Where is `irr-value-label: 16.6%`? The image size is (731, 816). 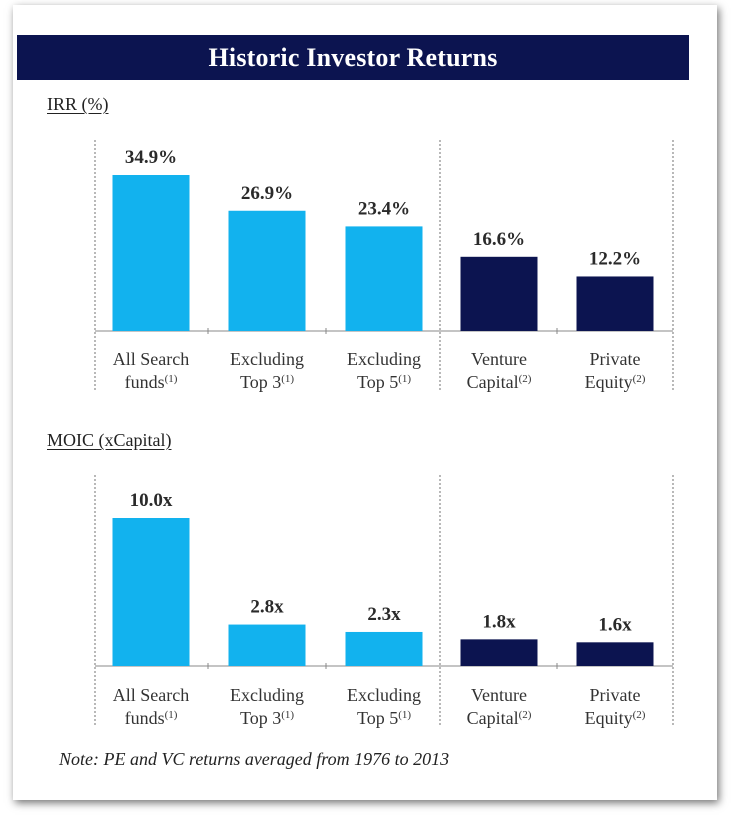
irr-value-label: 16.6% is located at coordinates (499, 239).